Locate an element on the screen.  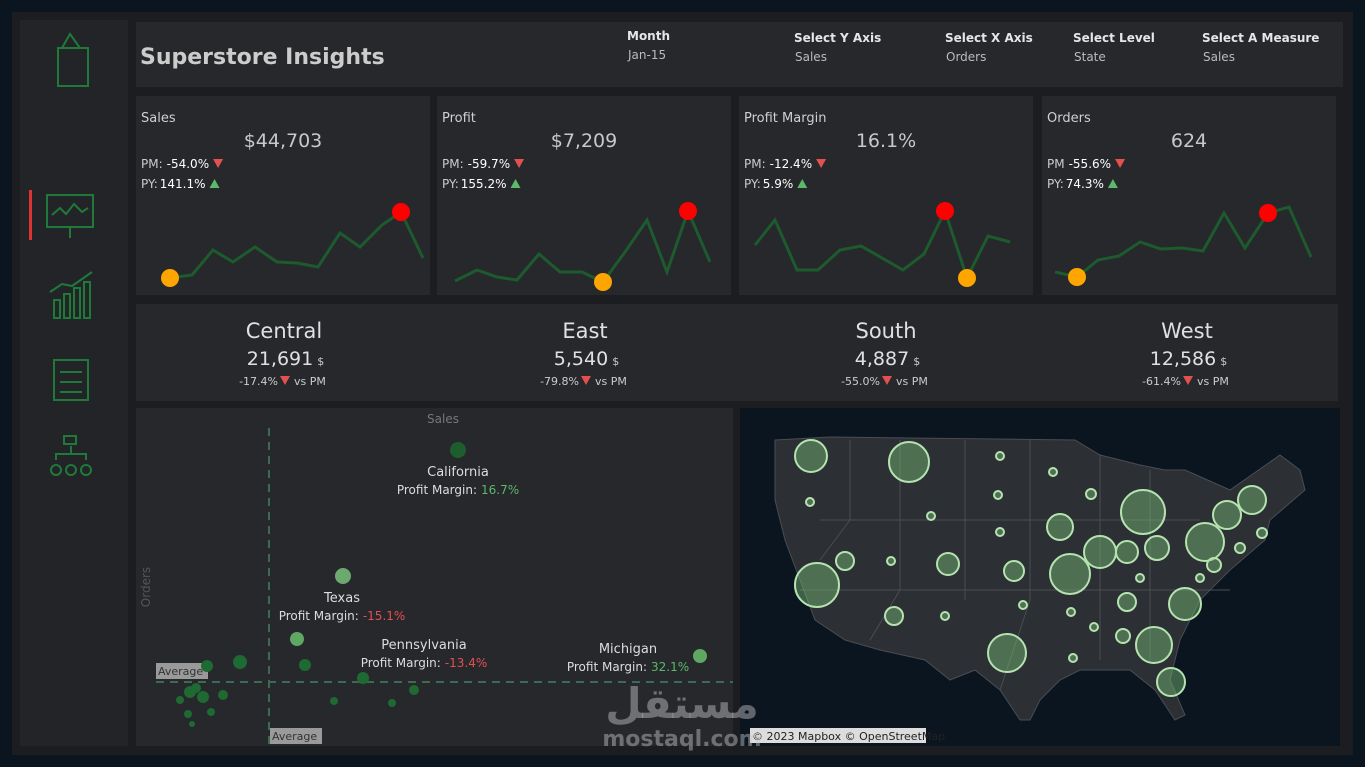
region-value: 4,887 is located at coordinates (882, 359).